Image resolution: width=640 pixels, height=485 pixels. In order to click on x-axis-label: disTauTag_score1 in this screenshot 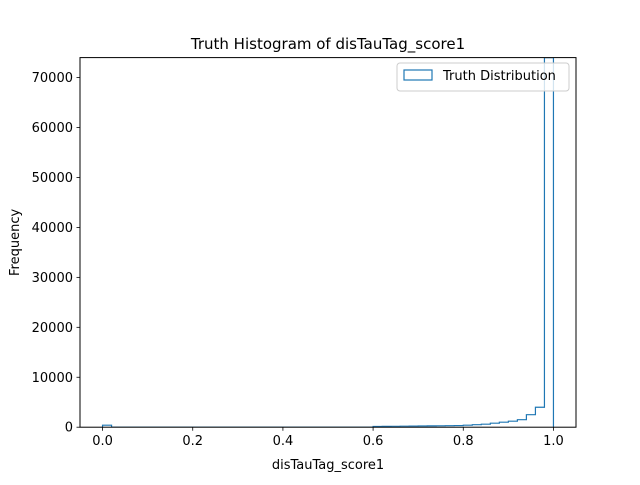, I will do `click(328, 465)`.